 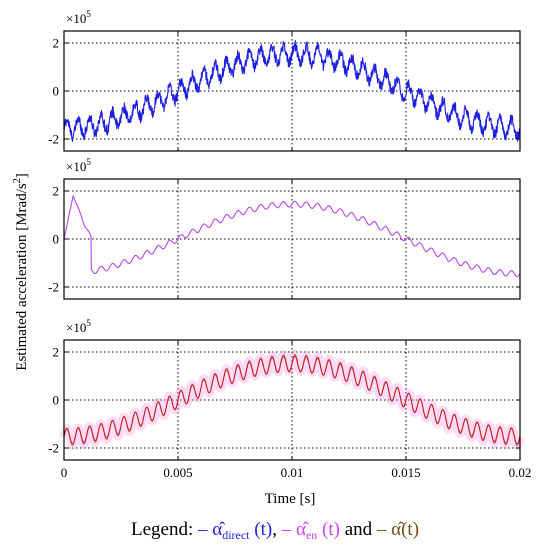 What do you see at coordinates (234, 530) in the screenshot?
I see `legend-item-direct: – α̂direct (t)` at bounding box center [234, 530].